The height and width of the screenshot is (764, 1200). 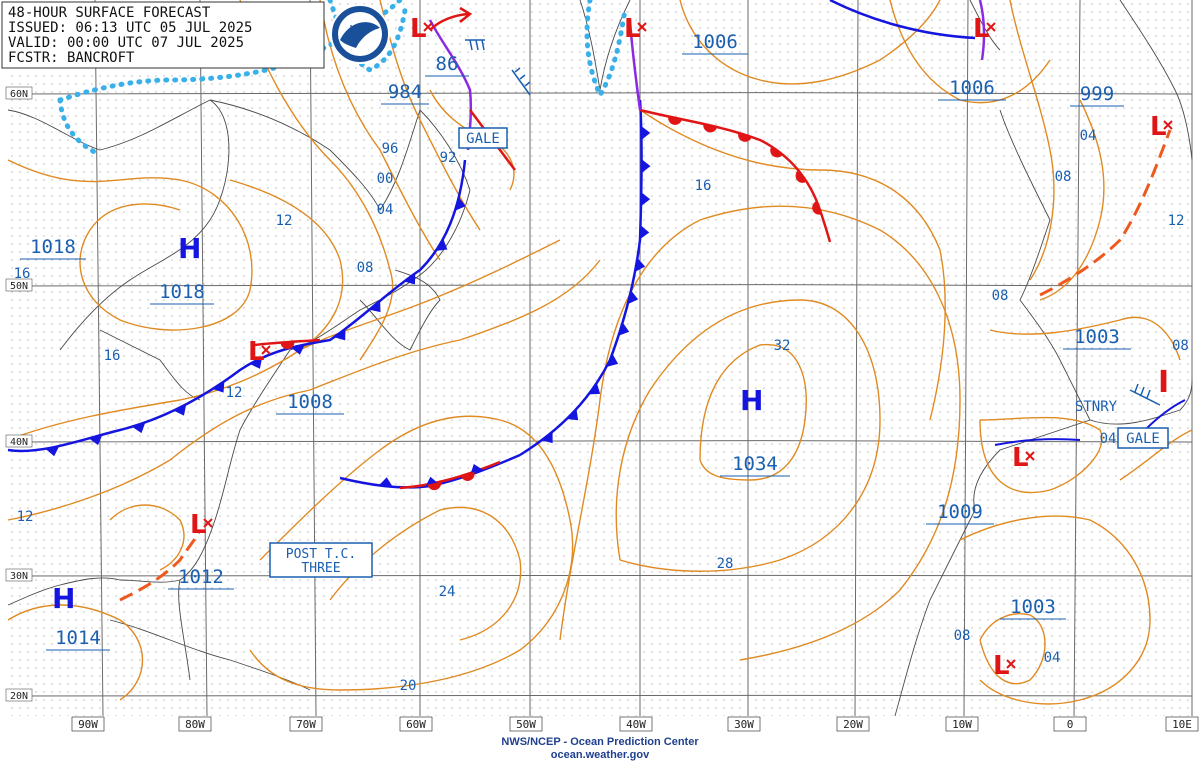 I want to click on post-tc-line2: THREE, so click(x=320, y=568).